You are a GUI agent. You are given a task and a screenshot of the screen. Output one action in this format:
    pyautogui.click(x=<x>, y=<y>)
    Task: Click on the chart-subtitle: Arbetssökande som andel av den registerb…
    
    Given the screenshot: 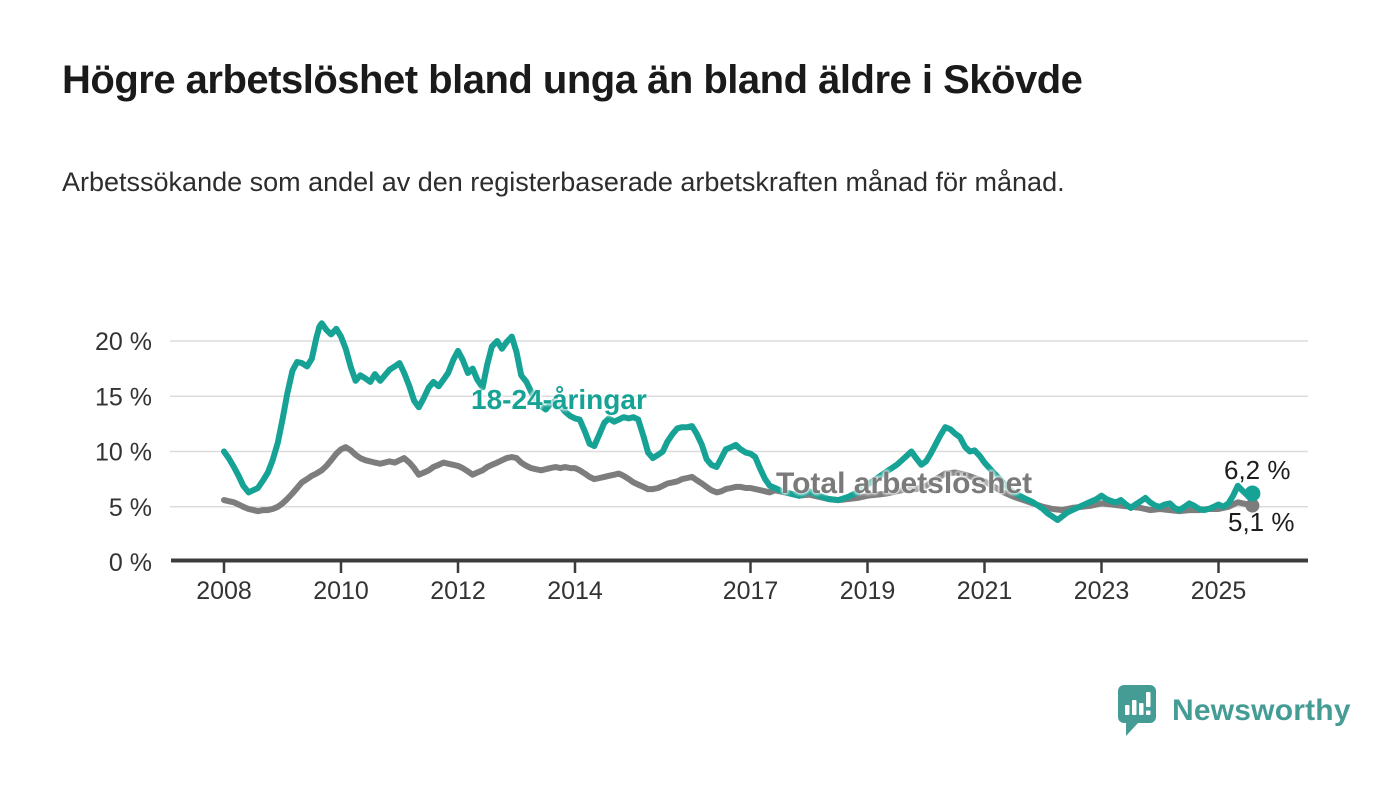 What is the action you would take?
    pyautogui.click(x=563, y=182)
    